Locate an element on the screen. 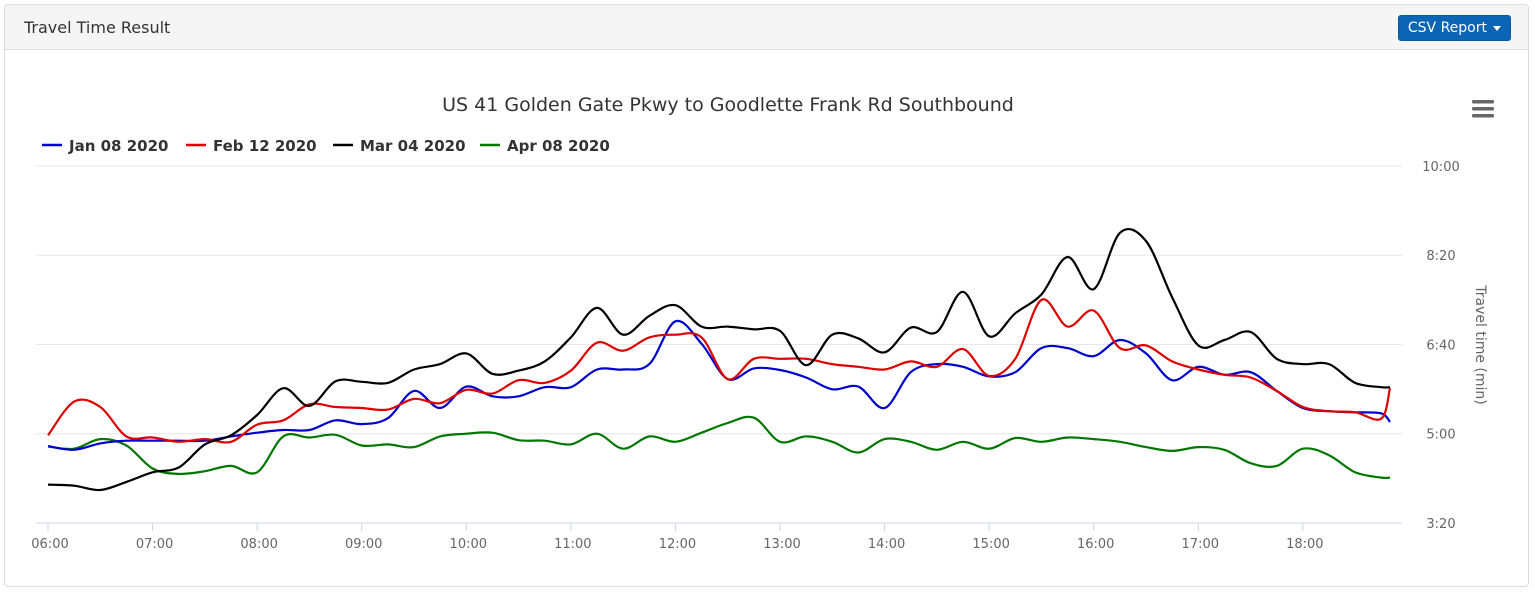 The width and height of the screenshot is (1535, 593). y-axis: 3:20 5:00 6:40 8:20 10:00 is located at coordinates (1440, 346).